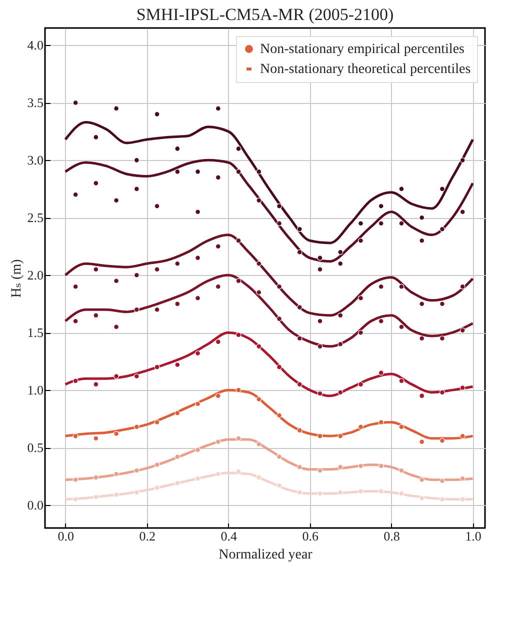  Describe the element at coordinates (473, 536) in the screenshot. I see `x-tick-label: 1.0` at that location.